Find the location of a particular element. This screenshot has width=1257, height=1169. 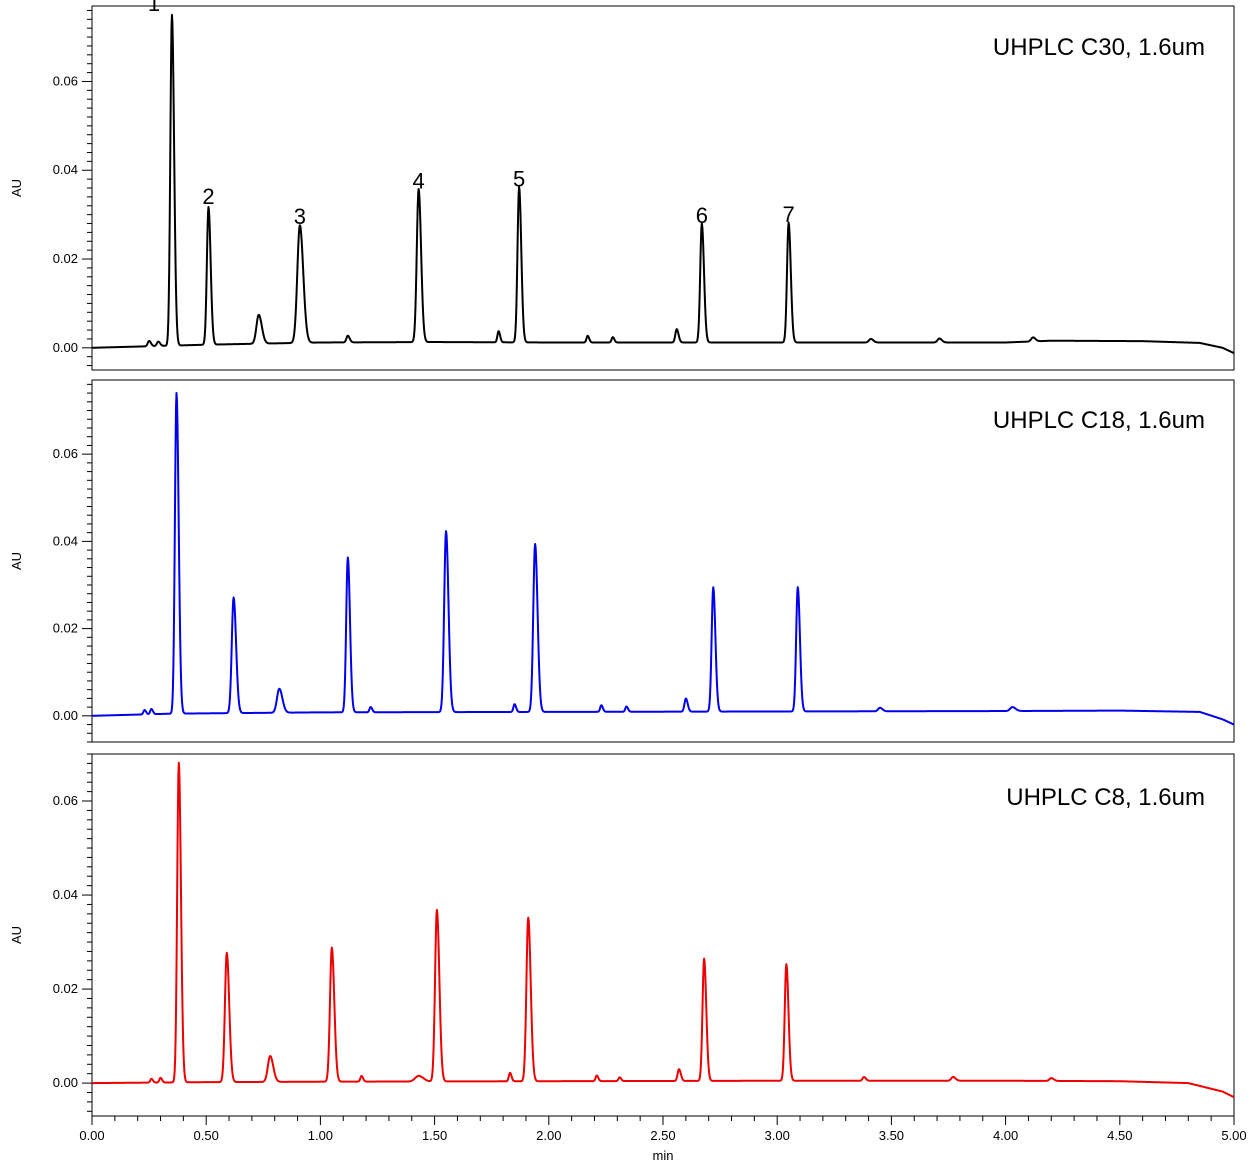

x-tick-label: 0.00 is located at coordinates (91, 1135).